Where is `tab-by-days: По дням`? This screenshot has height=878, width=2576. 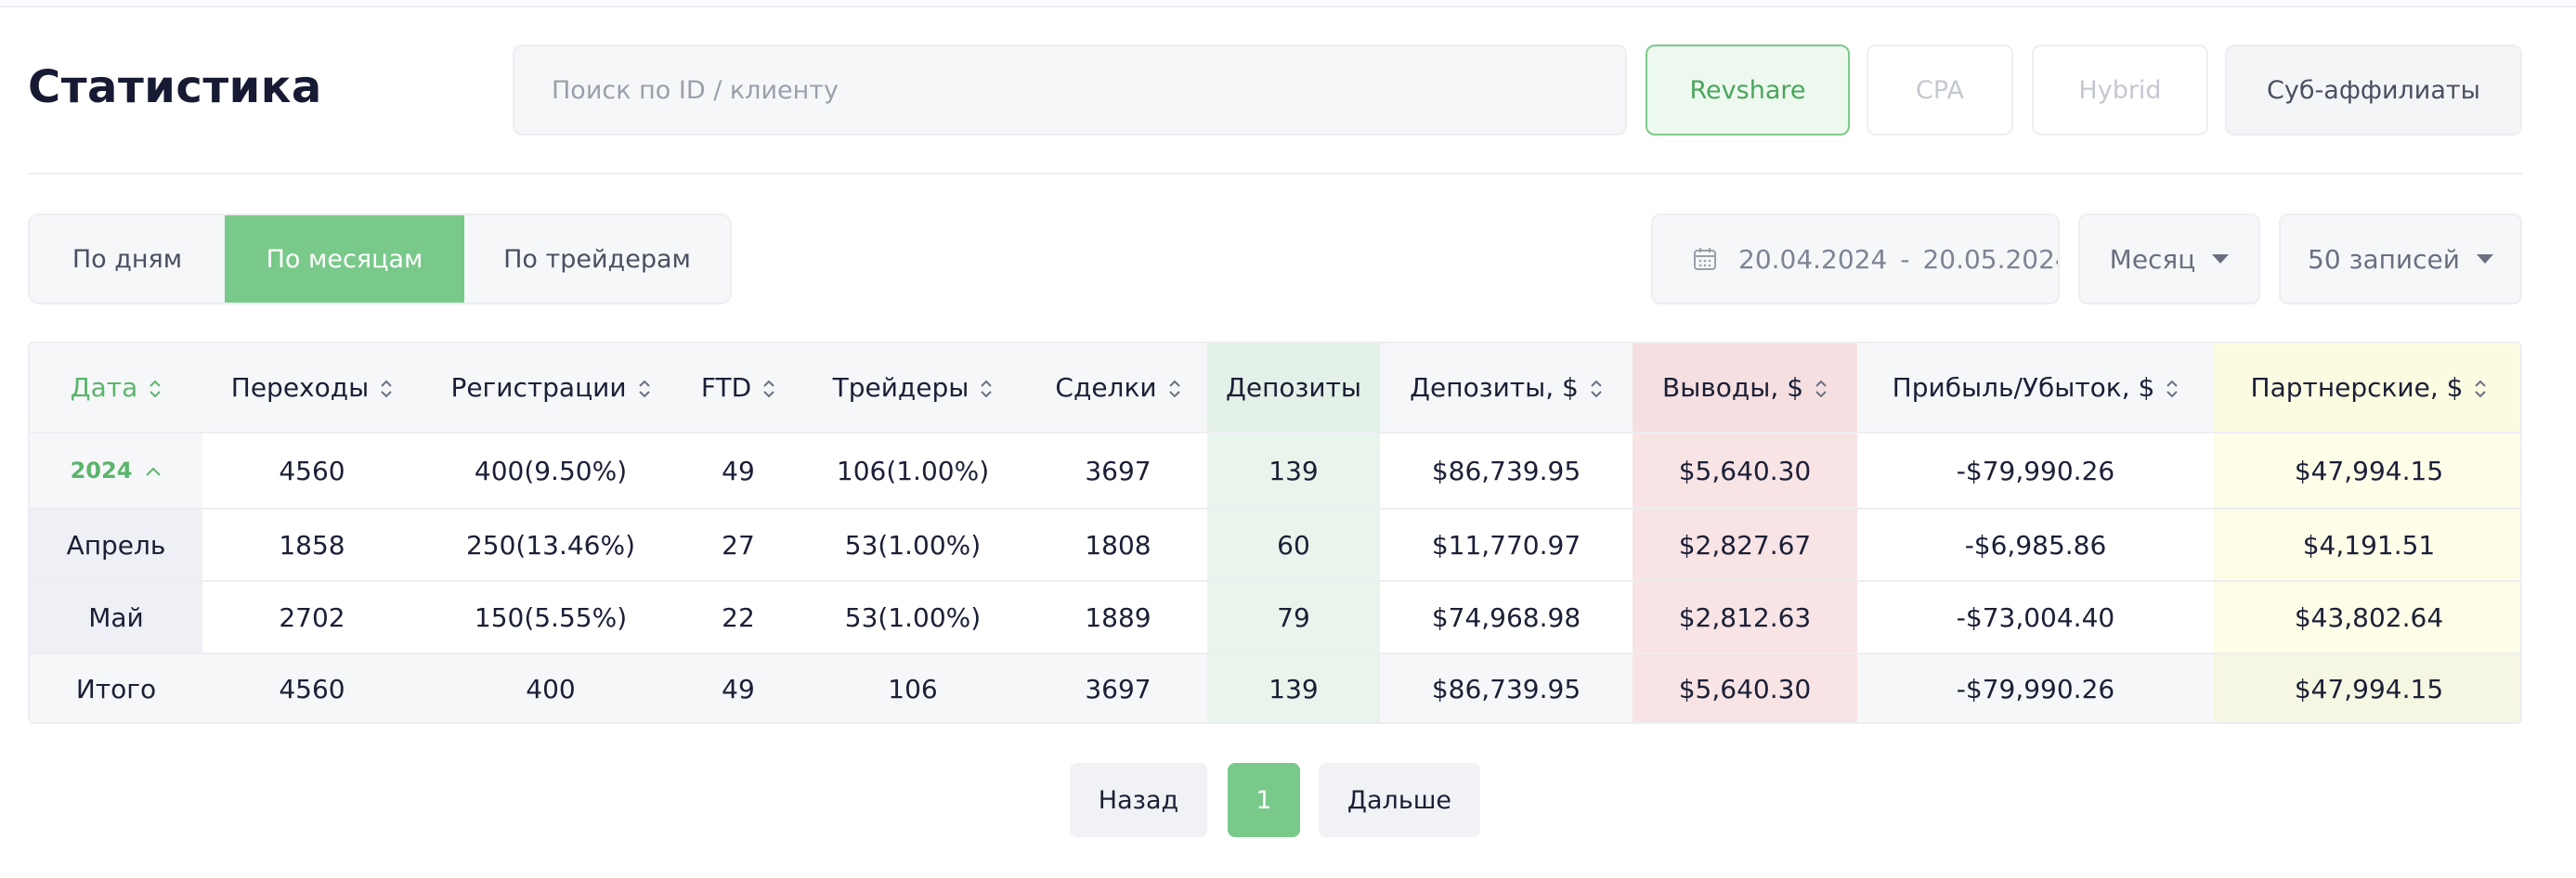
tab-by-days: По дням is located at coordinates (128, 259).